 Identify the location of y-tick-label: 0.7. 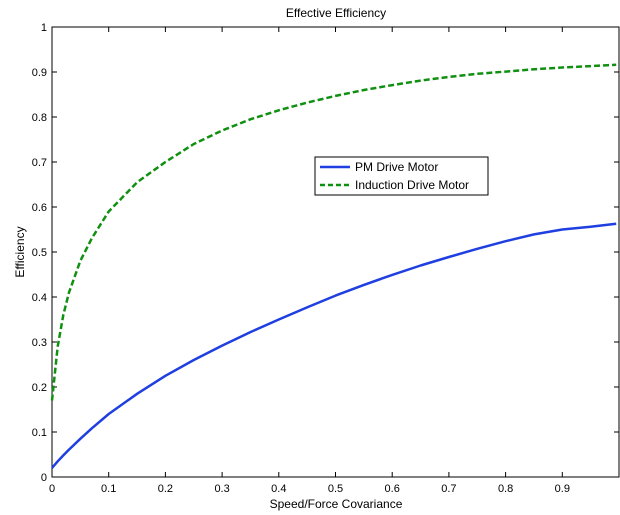
(39, 163).